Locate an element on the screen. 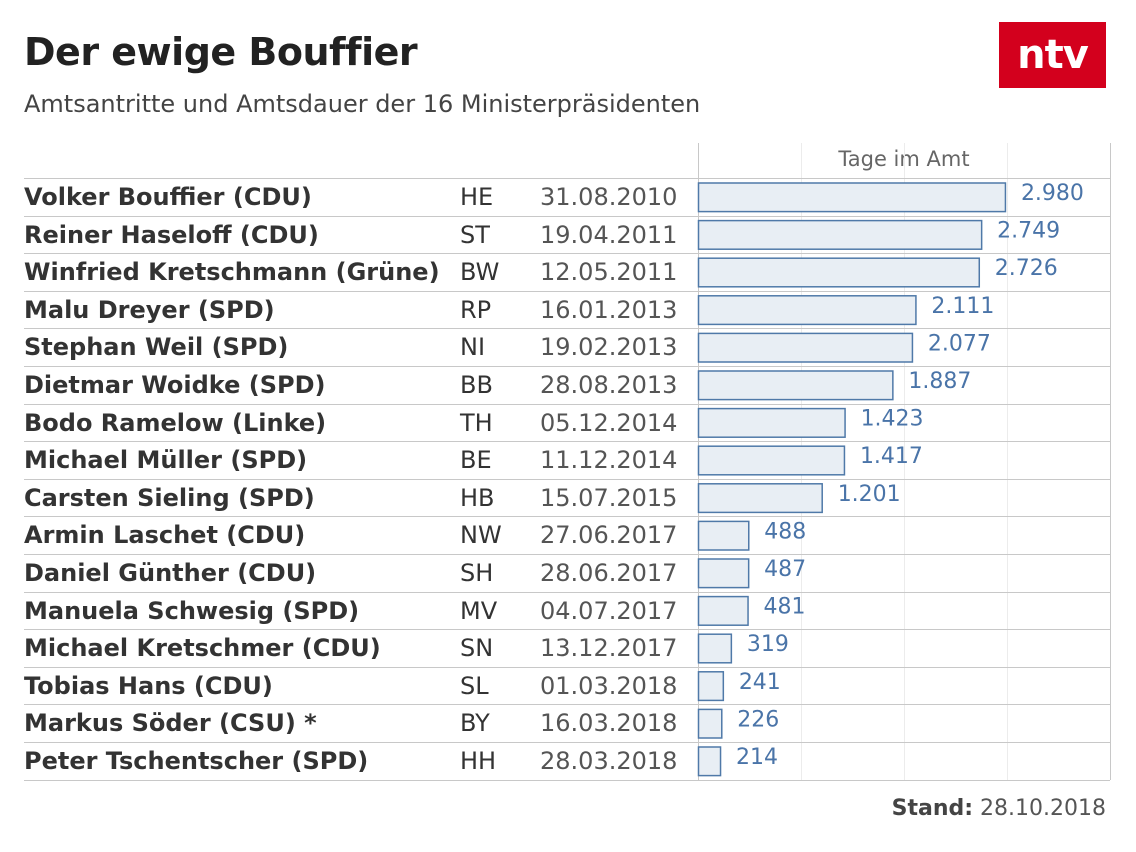 This screenshot has width=1136, height=852. state-code: NI is located at coordinates (473, 347).